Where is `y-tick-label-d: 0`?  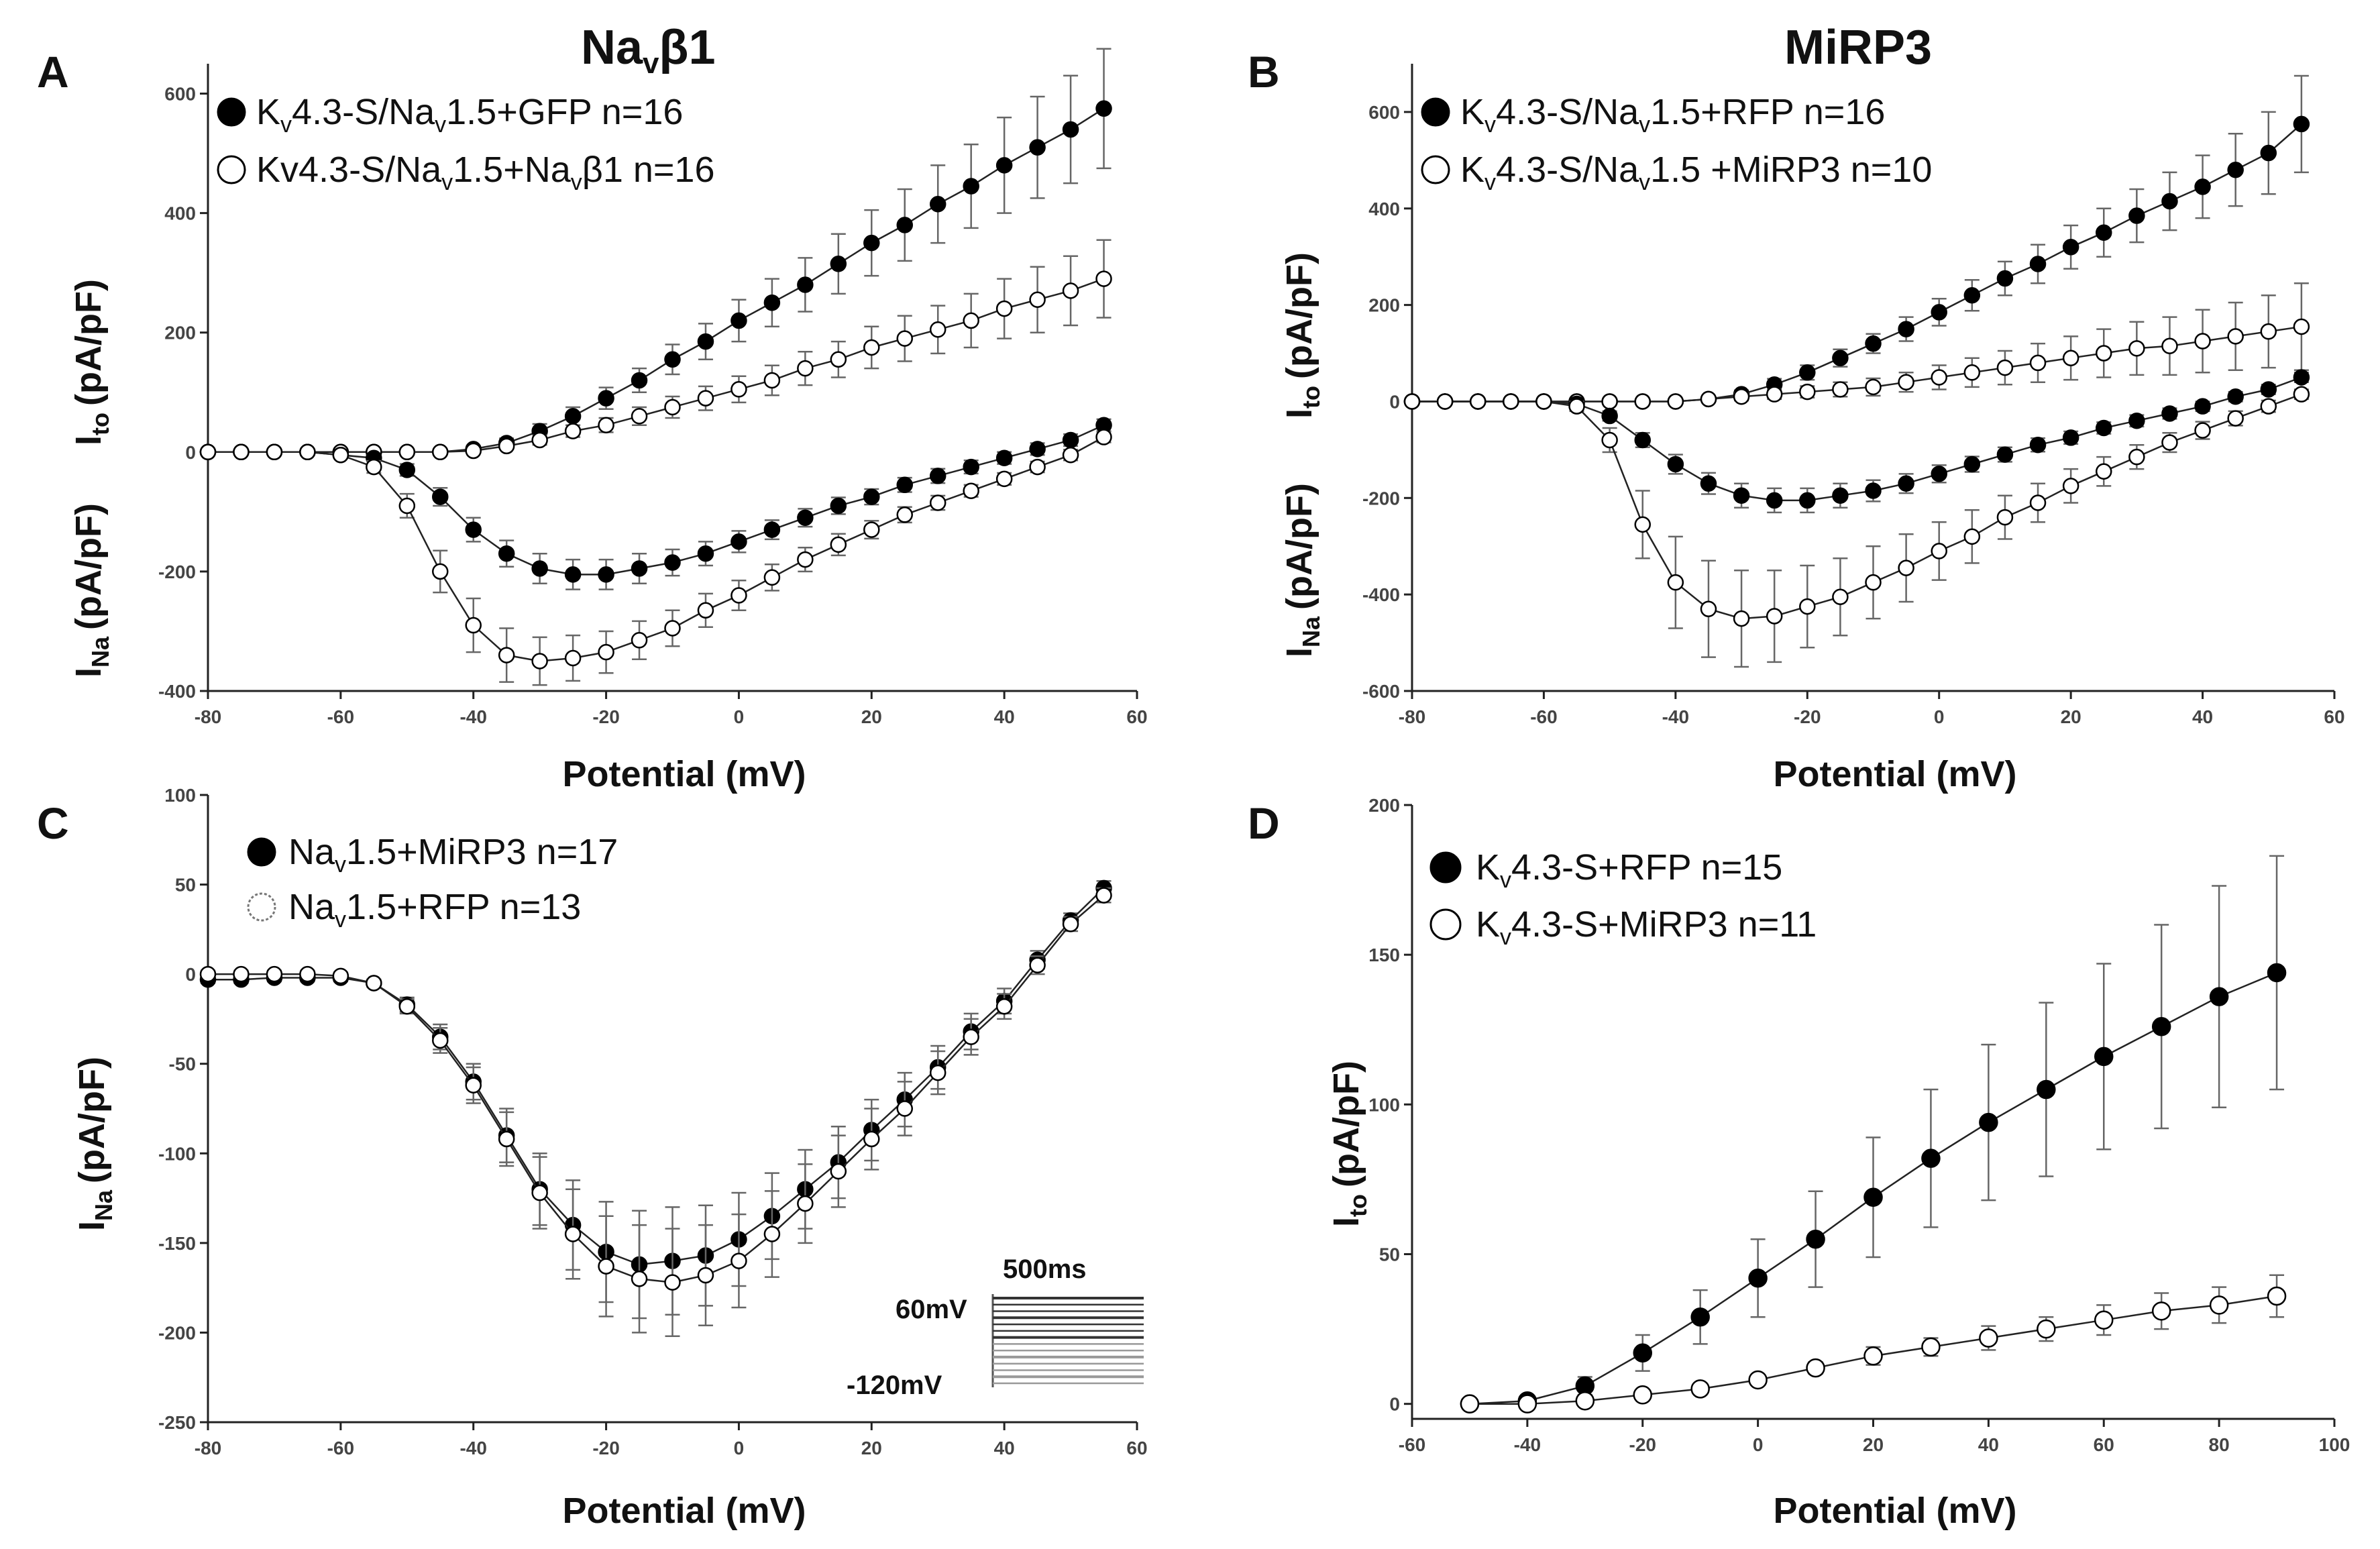
y-tick-label-d: 0 is located at coordinates (1394, 1404).